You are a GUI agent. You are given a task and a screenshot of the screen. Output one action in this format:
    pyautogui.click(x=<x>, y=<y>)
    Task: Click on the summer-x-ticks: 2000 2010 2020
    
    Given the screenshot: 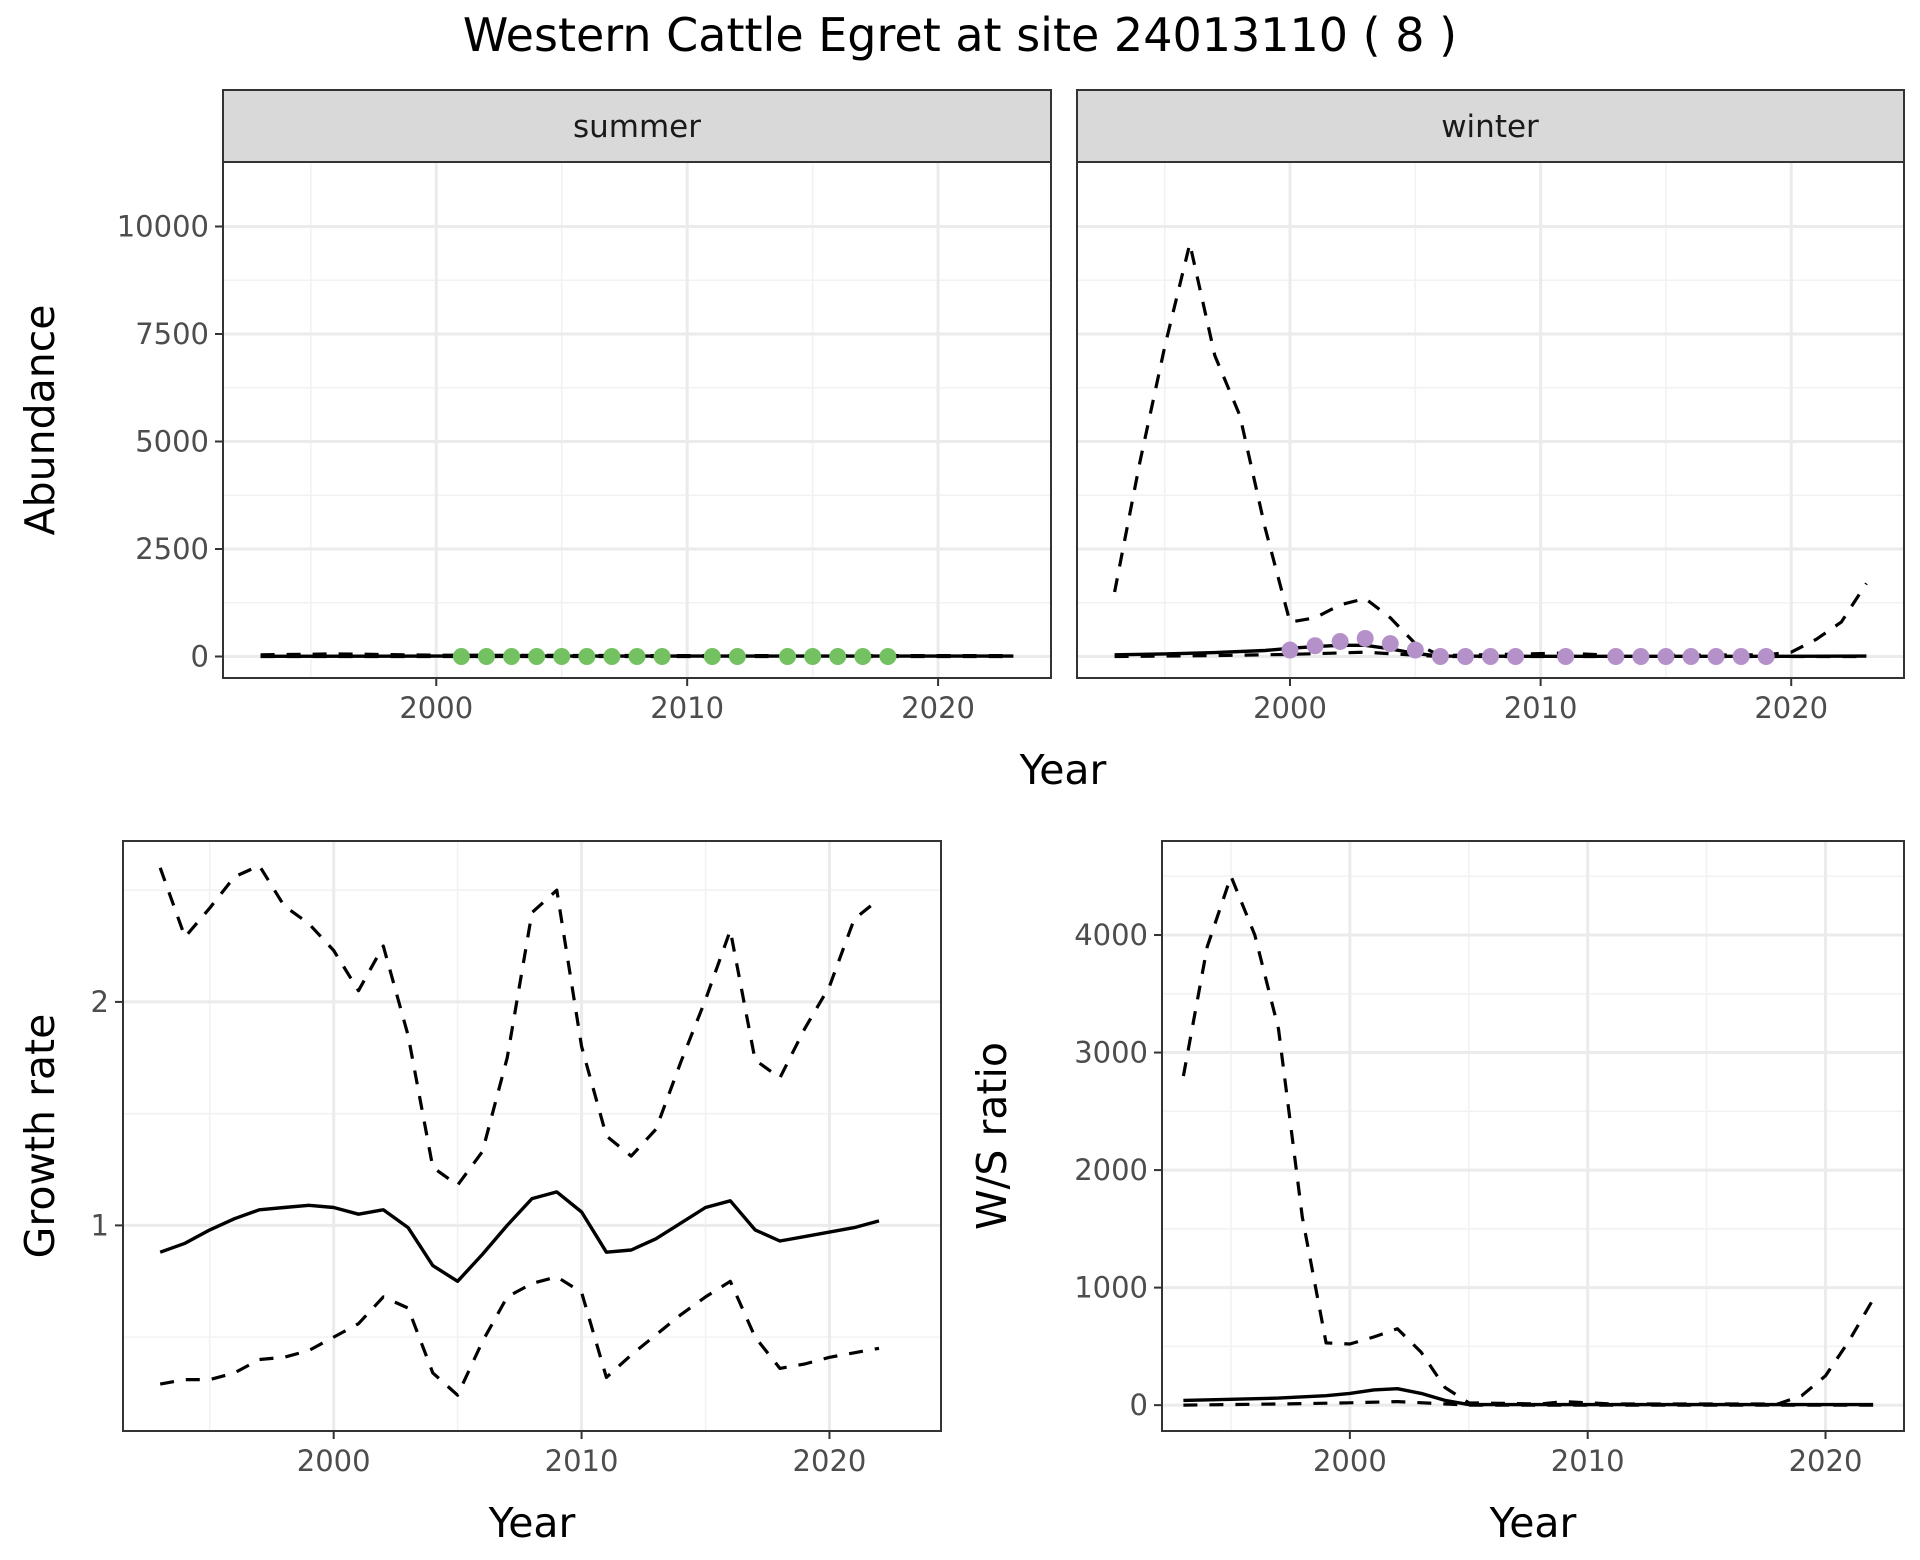 What is the action you would take?
    pyautogui.click(x=687, y=701)
    